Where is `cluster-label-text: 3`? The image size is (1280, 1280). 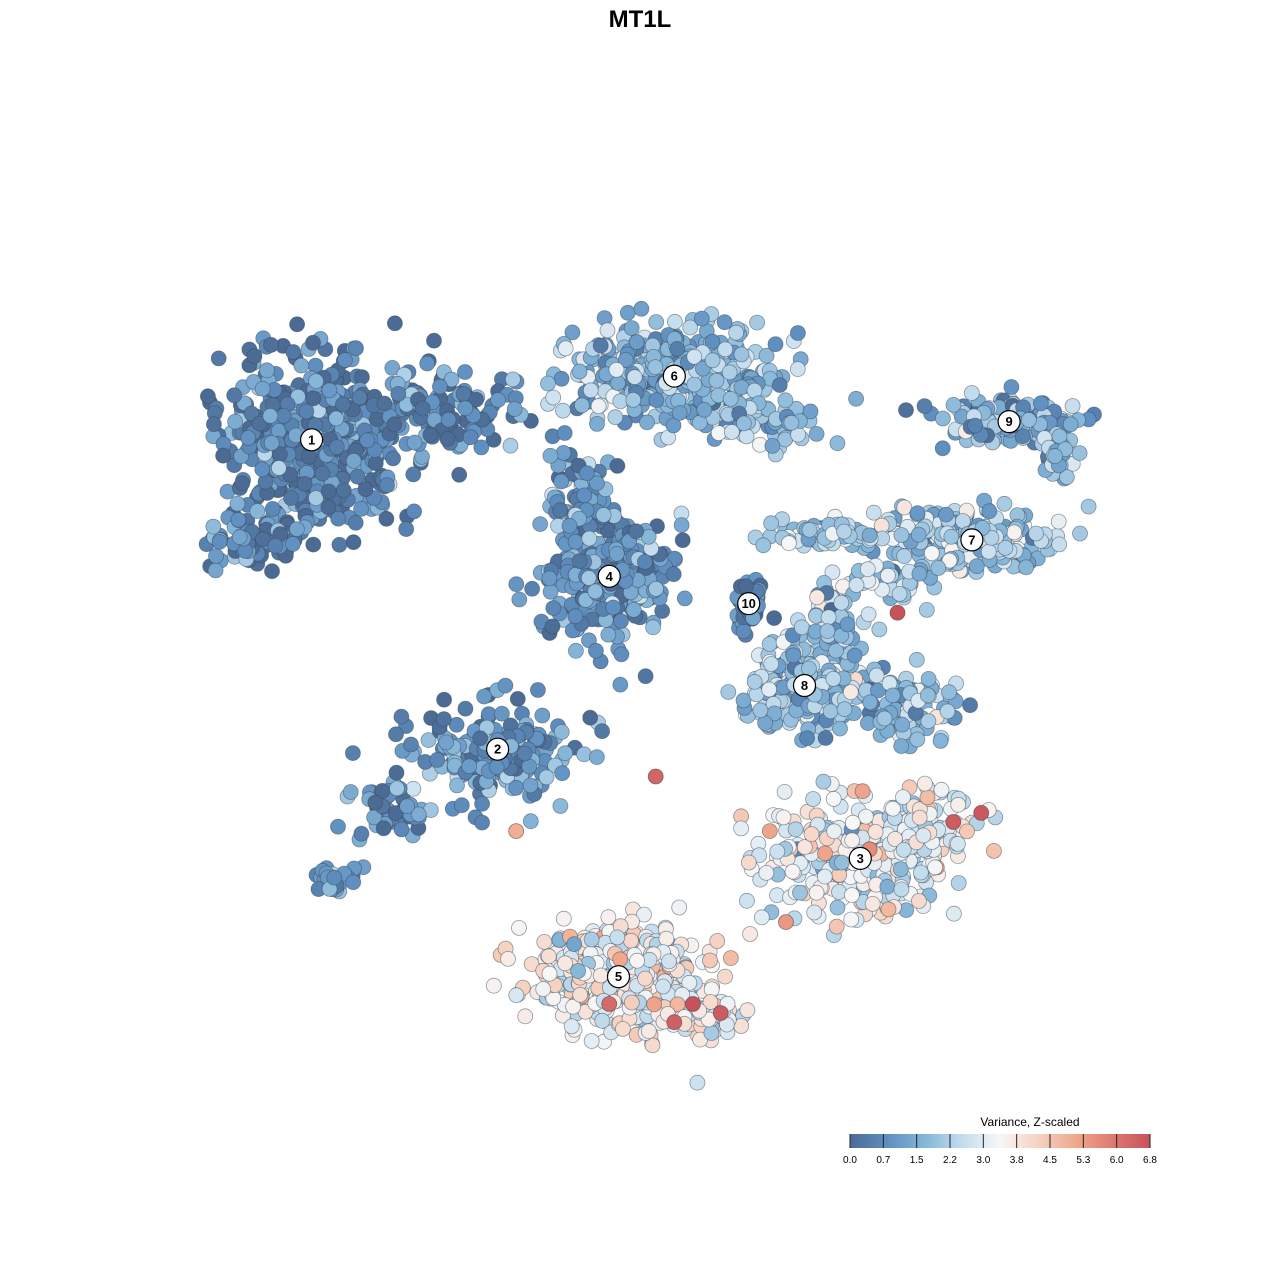 cluster-label-text: 3 is located at coordinates (860, 858).